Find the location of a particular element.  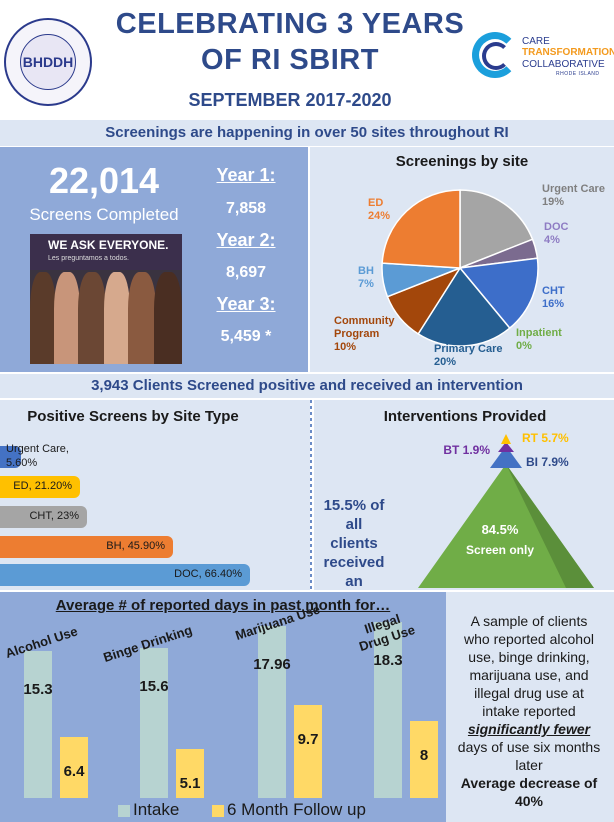

panel-divider is located at coordinates (311, 495).